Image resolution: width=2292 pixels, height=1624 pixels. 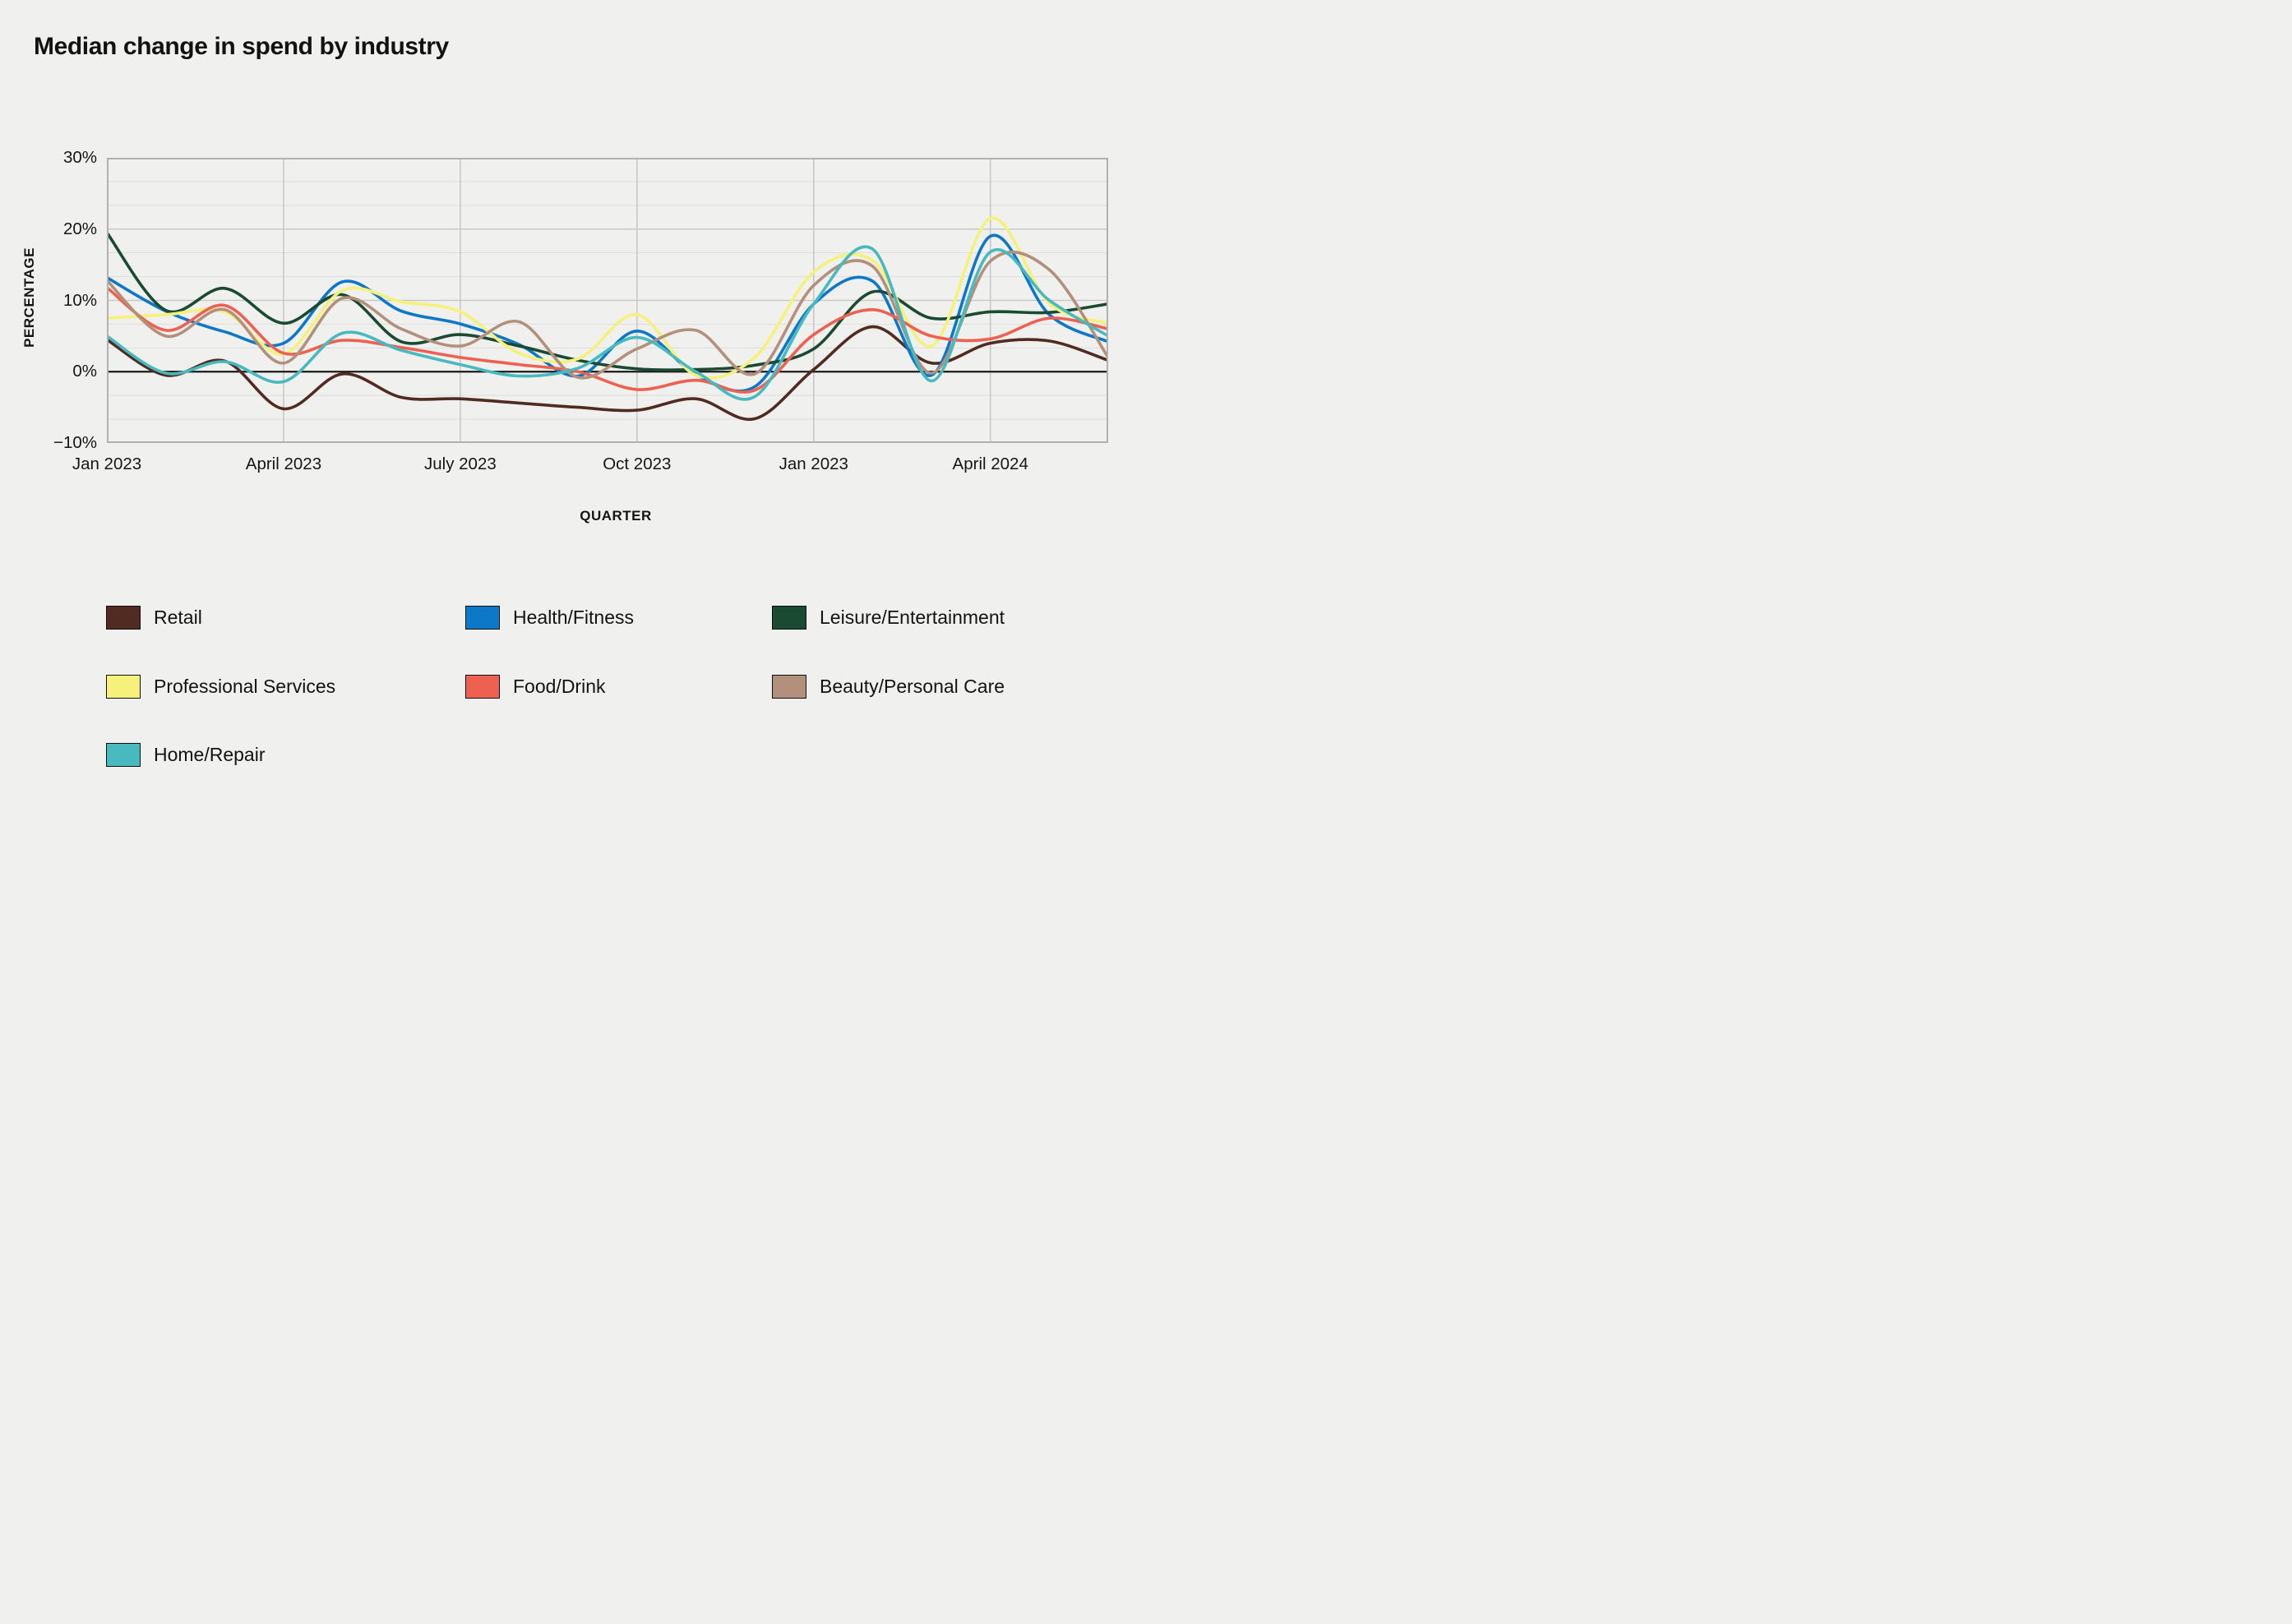 I want to click on legend-item-professional-services: Professional Services, so click(x=221, y=686).